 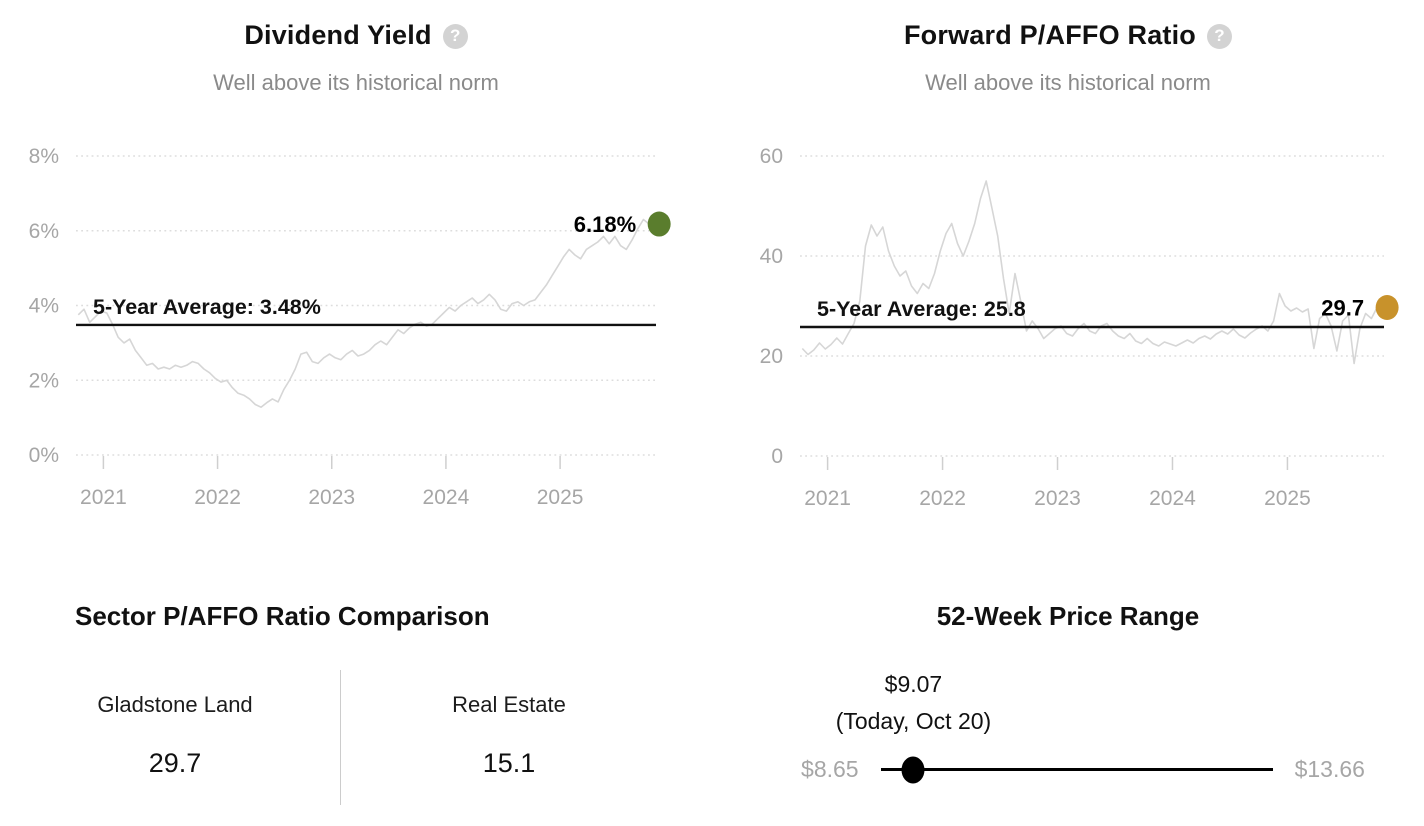 What do you see at coordinates (771, 156) in the screenshot?
I see `y-tick-label: 60` at bounding box center [771, 156].